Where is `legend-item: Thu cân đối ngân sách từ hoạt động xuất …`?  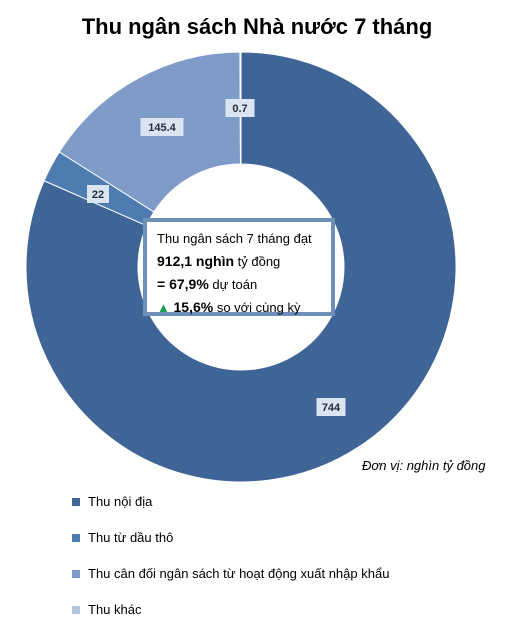
legend-item: Thu cân đối ngân sách từ hoạt động xuất … is located at coordinates (230, 574).